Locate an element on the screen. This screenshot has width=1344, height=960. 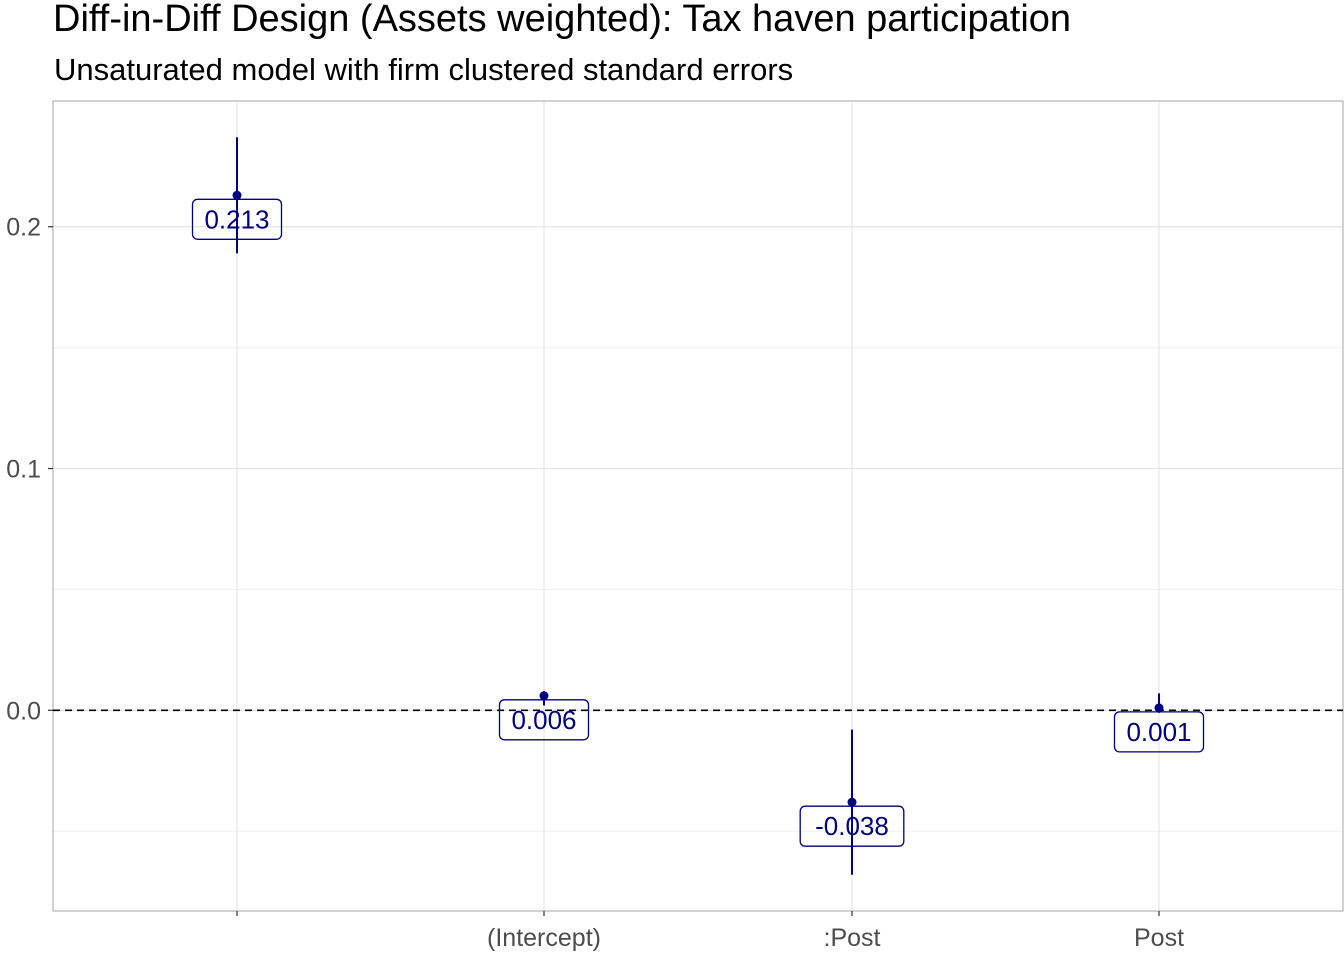
x-tick-label: (Intercept) is located at coordinates (544, 938).